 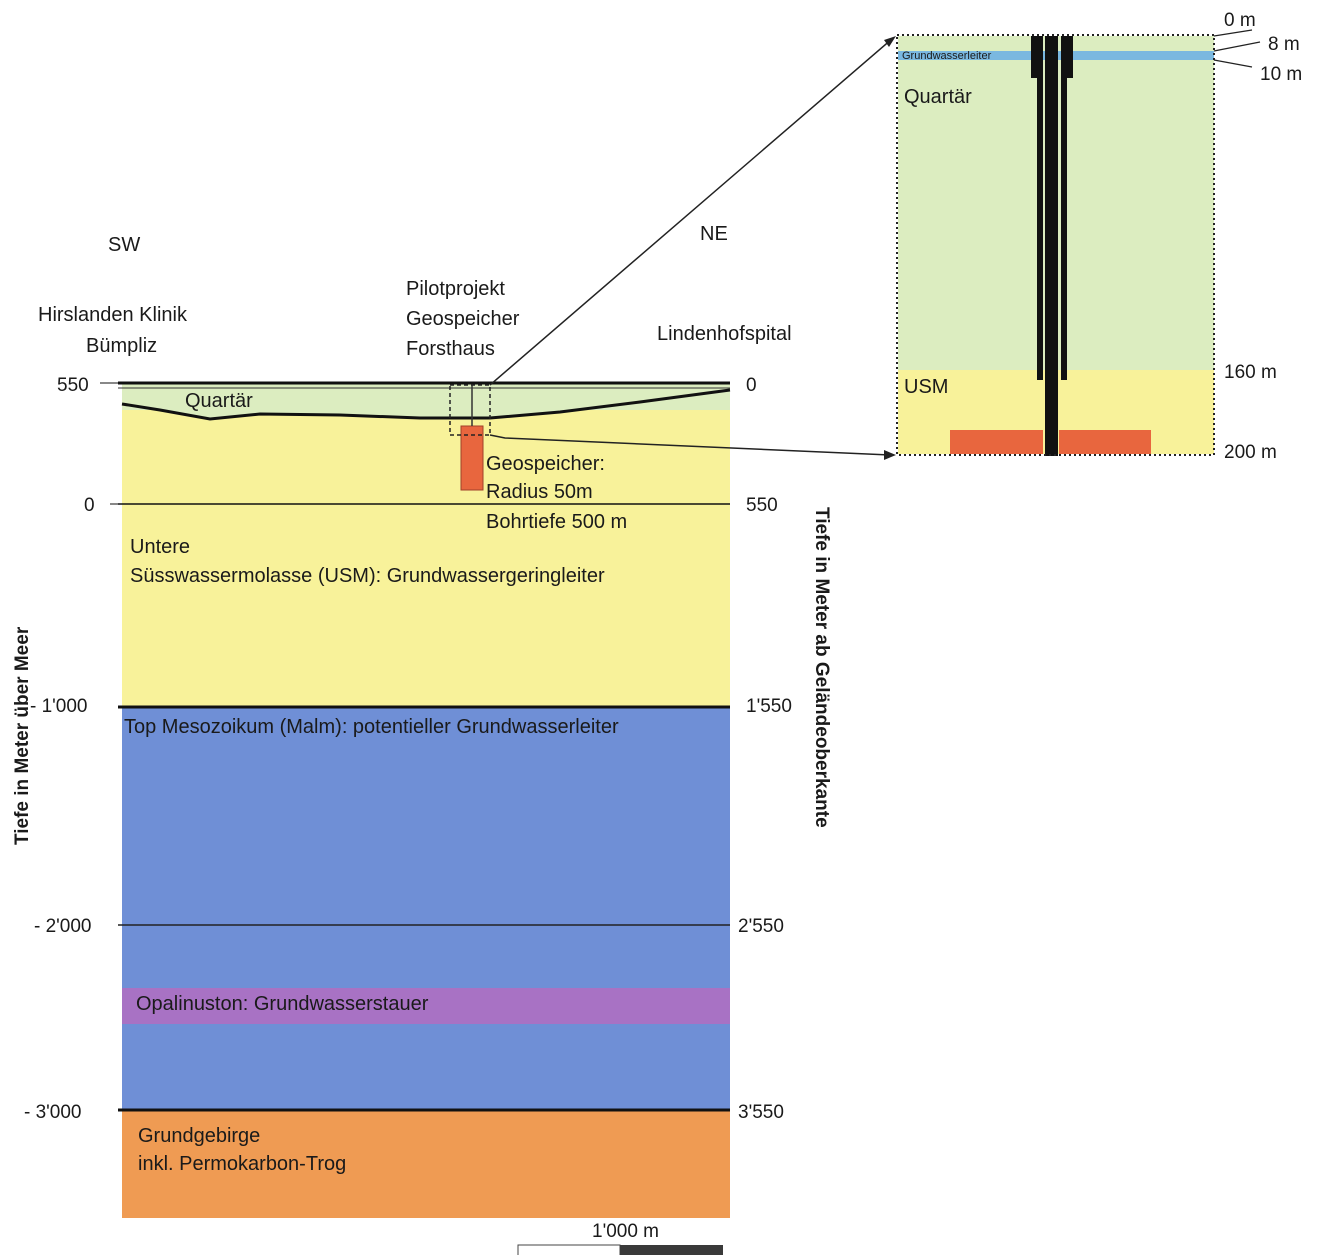 I want to click on layer-malm, so click(x=426, y=909).